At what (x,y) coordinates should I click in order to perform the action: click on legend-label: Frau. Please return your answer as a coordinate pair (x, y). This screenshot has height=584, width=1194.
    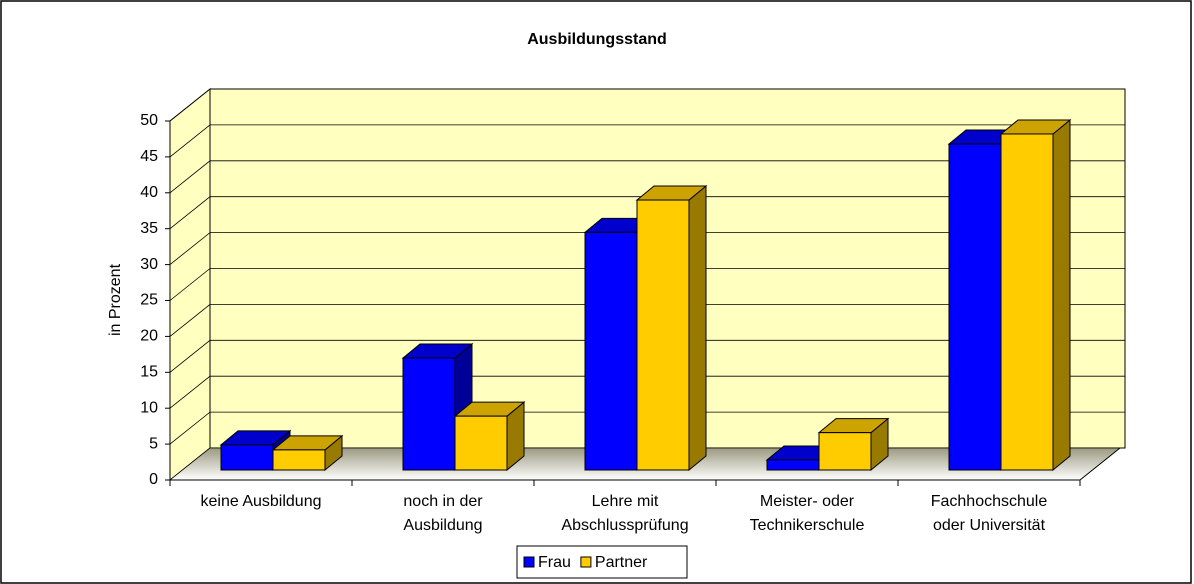
    Looking at the image, I should click on (554, 562).